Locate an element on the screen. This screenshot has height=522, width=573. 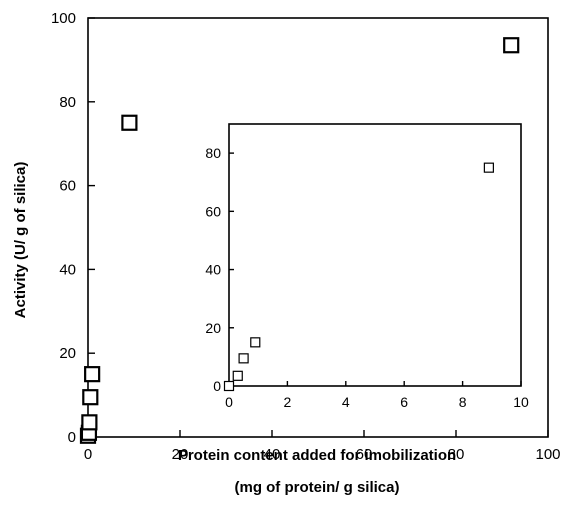
main-y-tick-label: 0 is located at coordinates (72, 437).